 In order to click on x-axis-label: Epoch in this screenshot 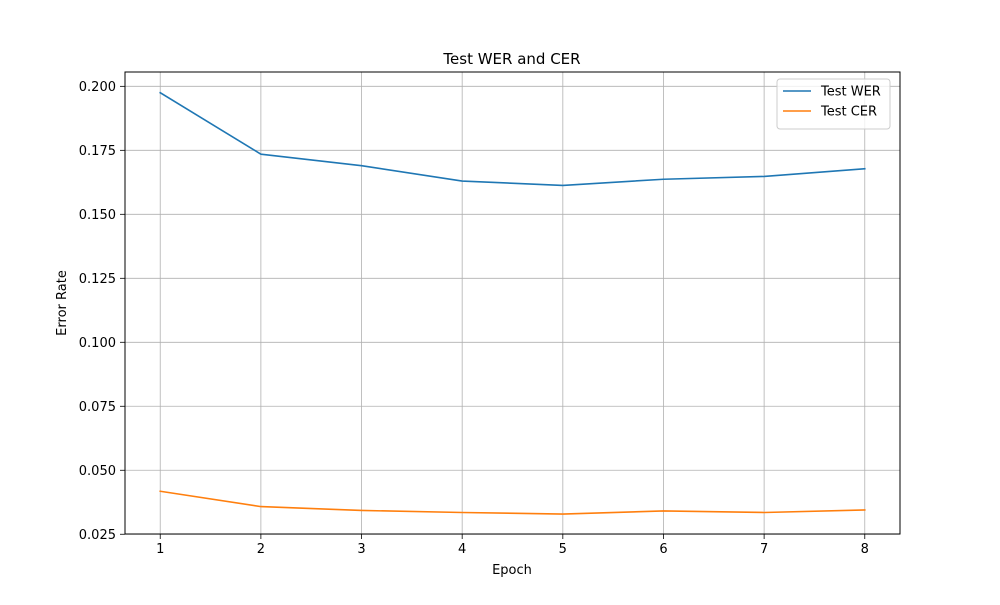, I will do `click(512, 570)`.